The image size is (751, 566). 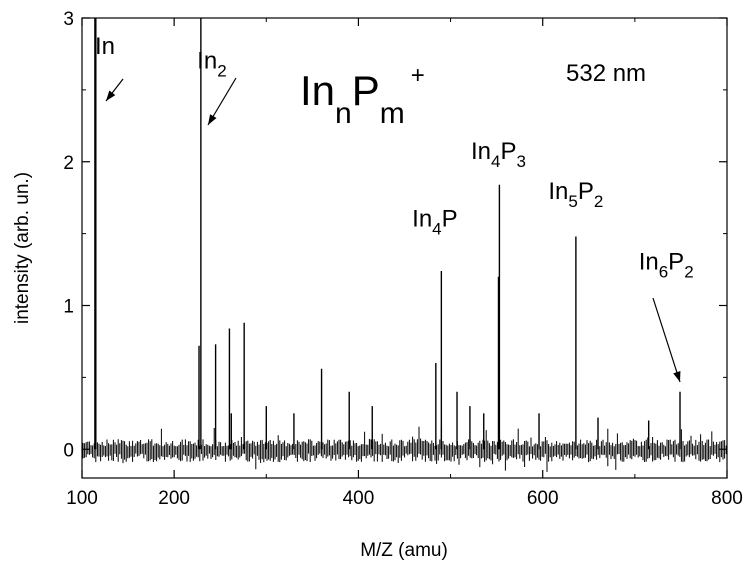 I want to click on peak-label: In, so click(x=105, y=46).